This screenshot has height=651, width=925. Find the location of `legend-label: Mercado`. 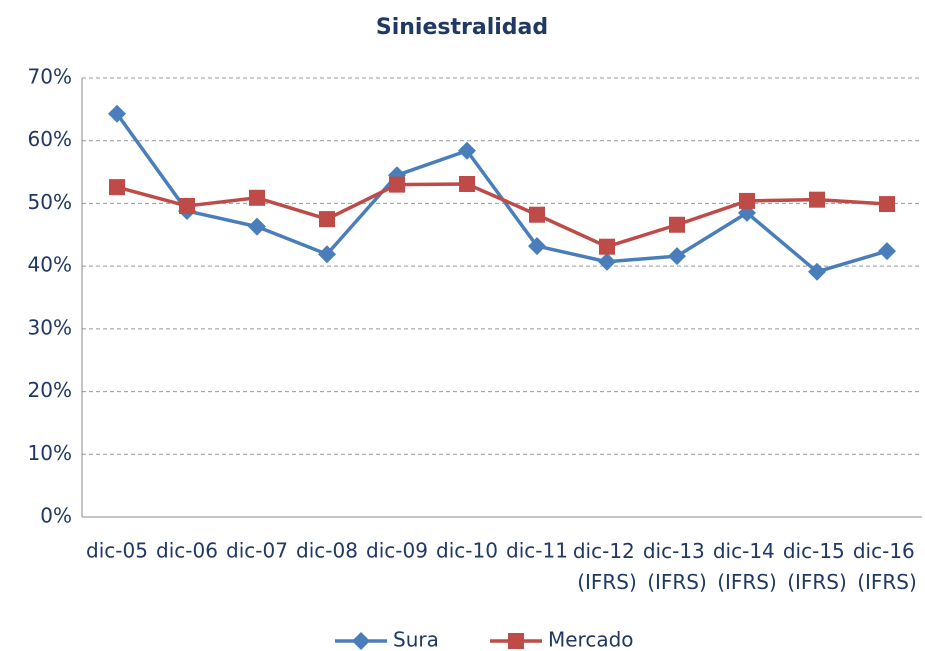

legend-label: Mercado is located at coordinates (591, 639).